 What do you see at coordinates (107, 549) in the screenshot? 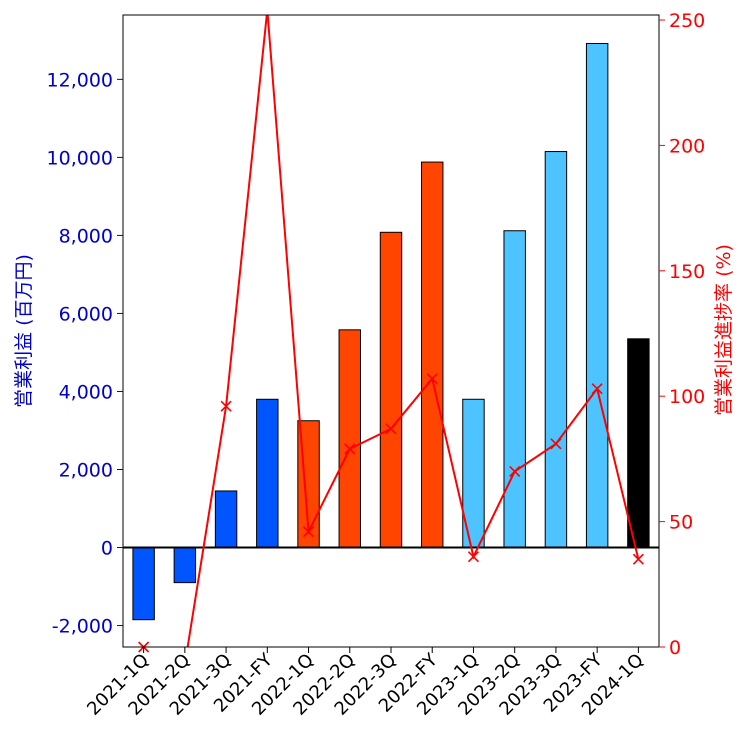
I see `left-tick-label: 0` at bounding box center [107, 549].